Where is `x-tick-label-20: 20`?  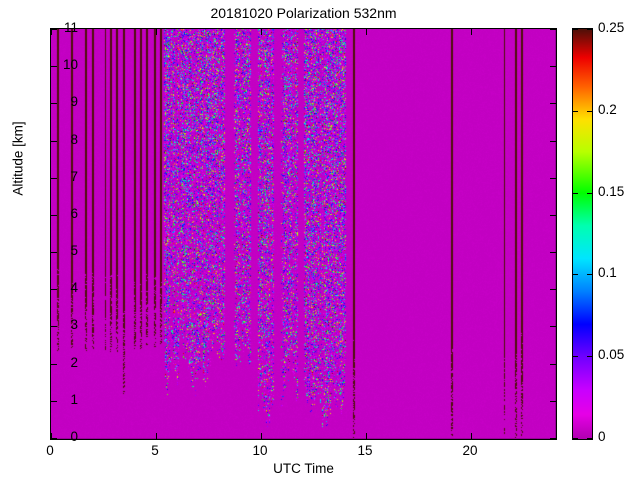
x-tick-label-20: 20 is located at coordinates (470, 450).